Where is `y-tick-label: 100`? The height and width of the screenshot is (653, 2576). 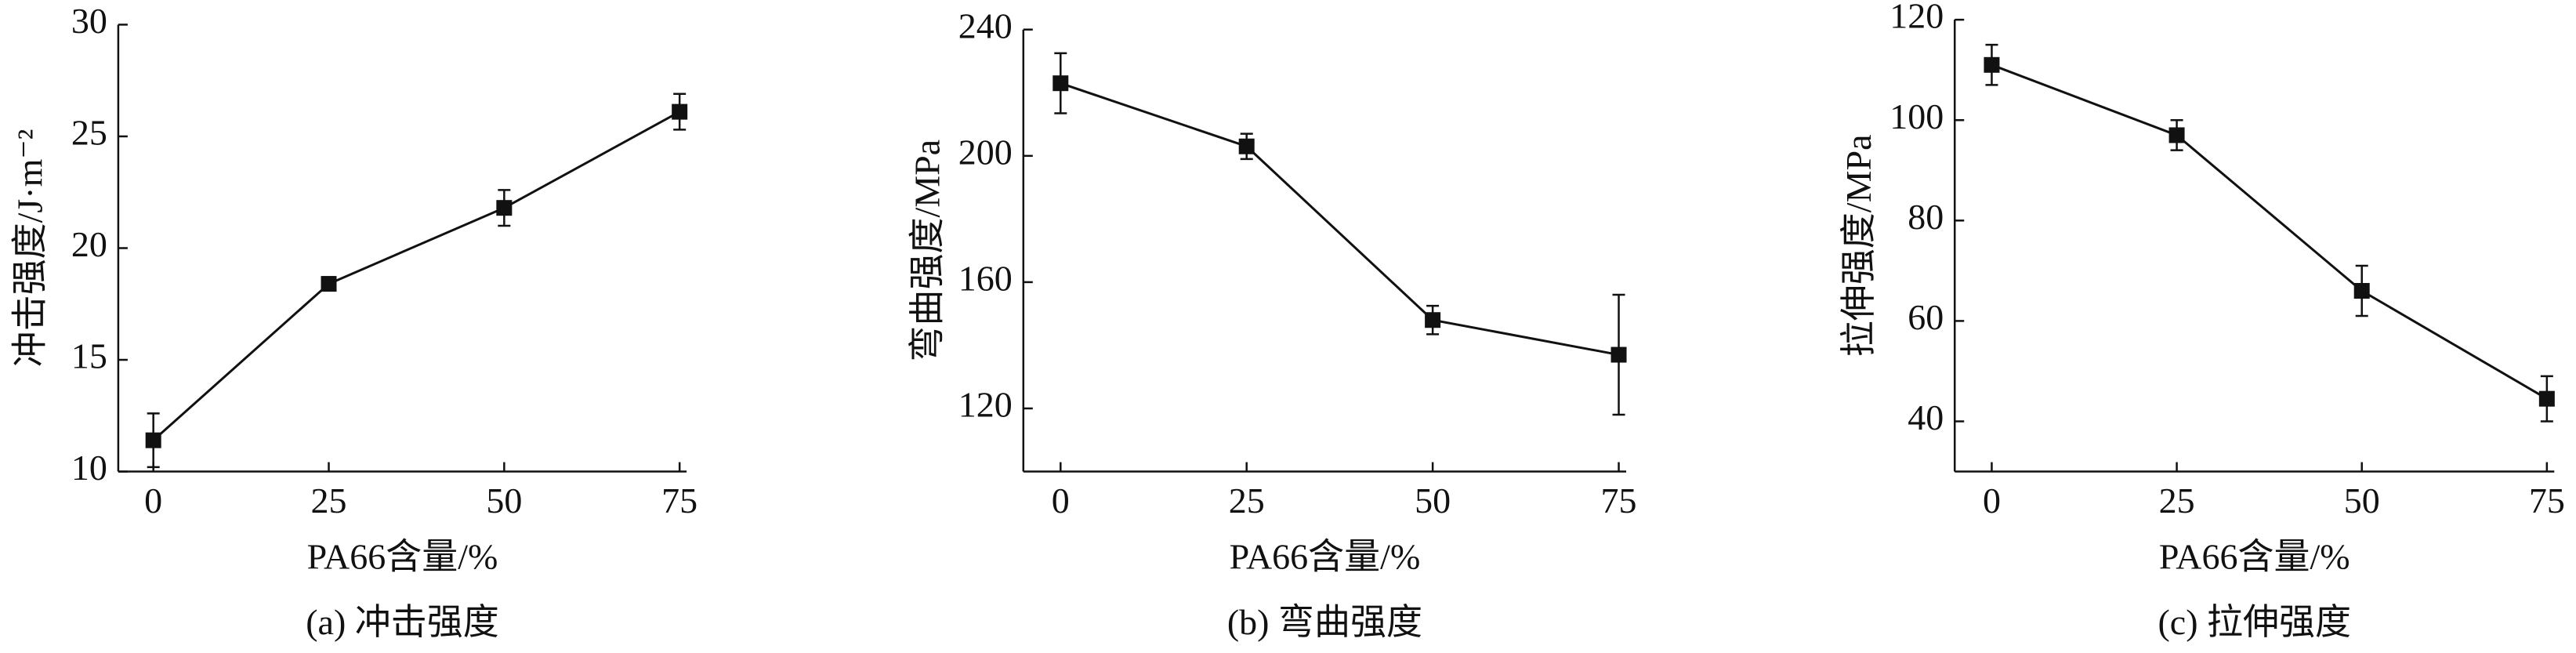 y-tick-label: 100 is located at coordinates (1916, 116).